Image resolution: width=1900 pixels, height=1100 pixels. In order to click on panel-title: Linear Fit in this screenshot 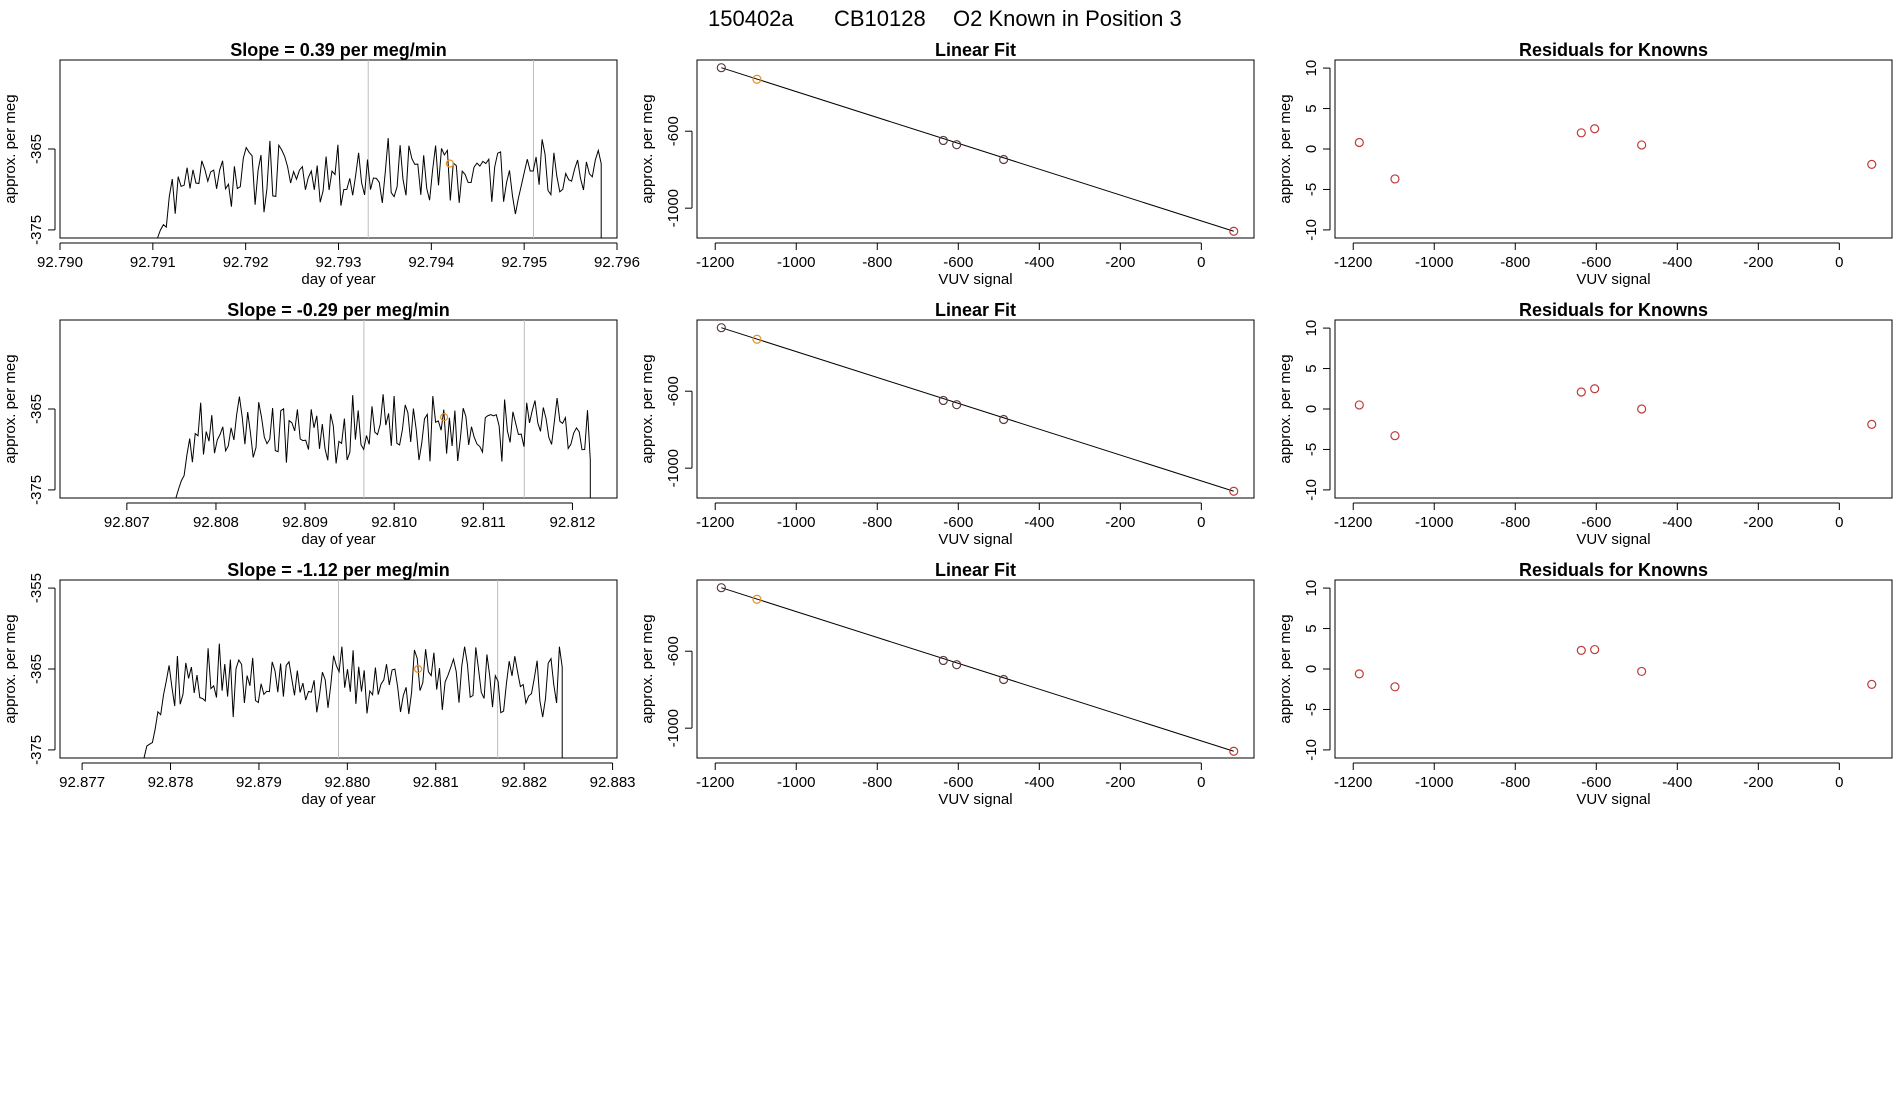, I will do `click(975, 50)`.